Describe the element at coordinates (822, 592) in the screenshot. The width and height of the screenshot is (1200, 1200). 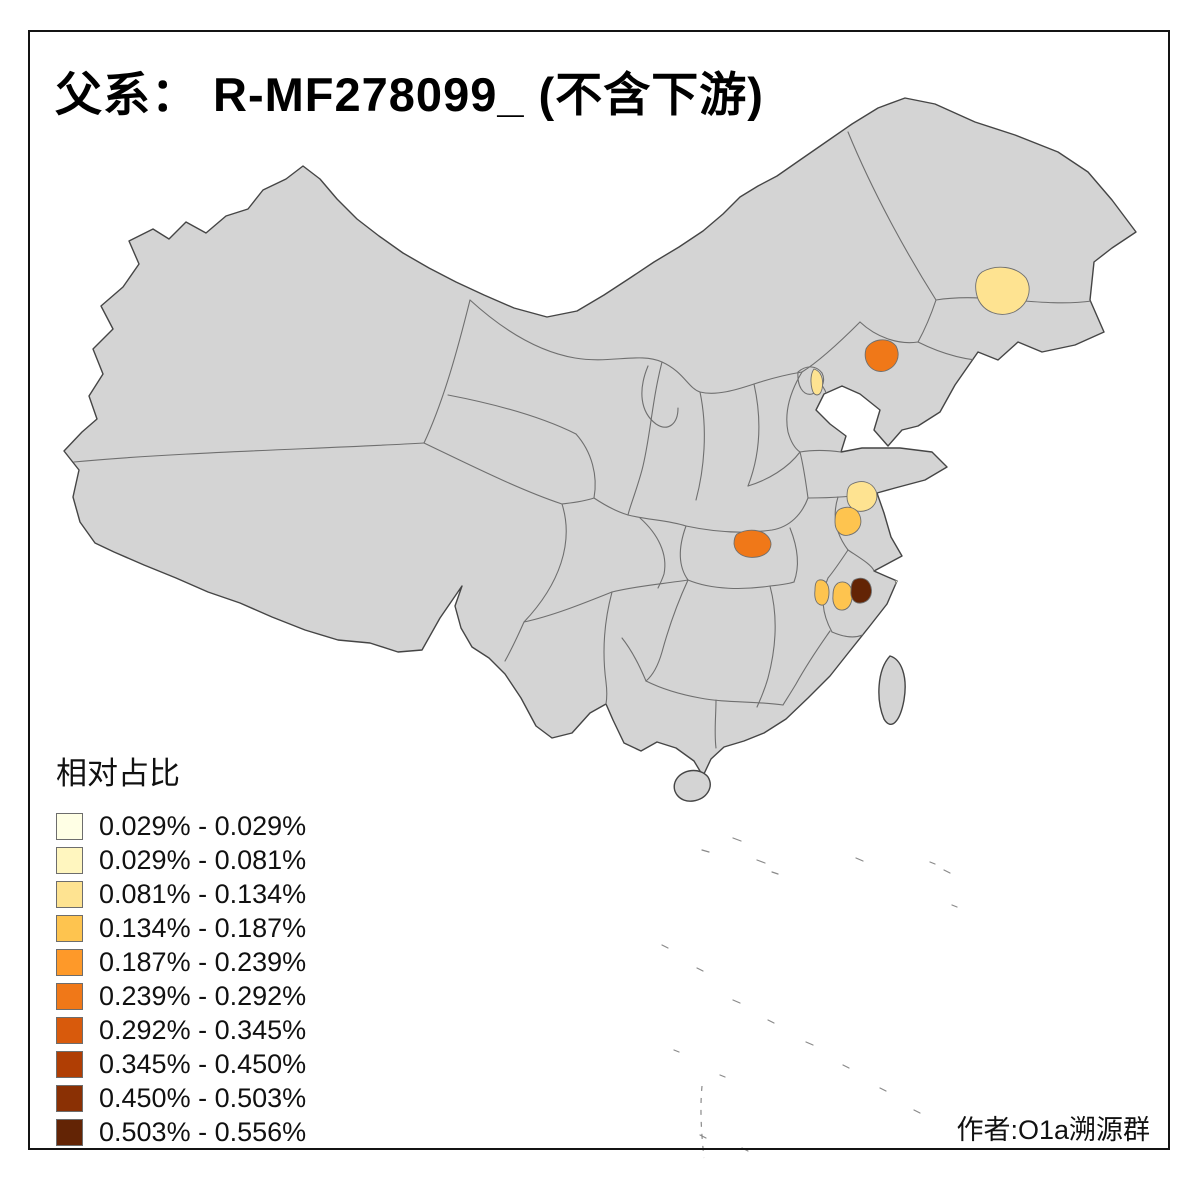
I see `region-anhui-south-area` at that location.